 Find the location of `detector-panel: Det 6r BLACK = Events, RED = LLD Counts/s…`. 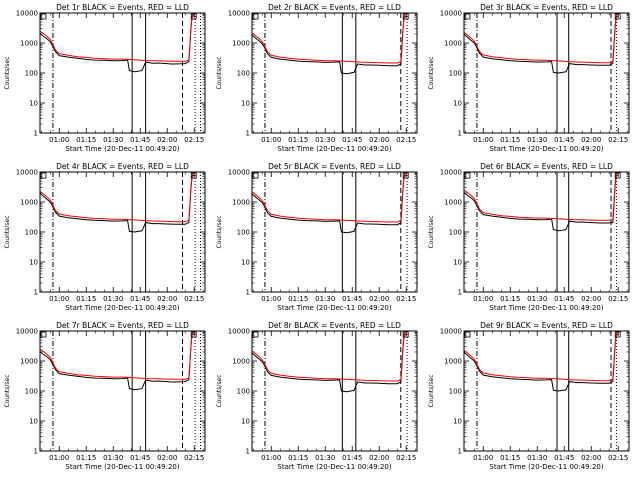

detector-panel: Det 6r BLACK = Events, RED = LLD Counts/s… is located at coordinates (529, 237).